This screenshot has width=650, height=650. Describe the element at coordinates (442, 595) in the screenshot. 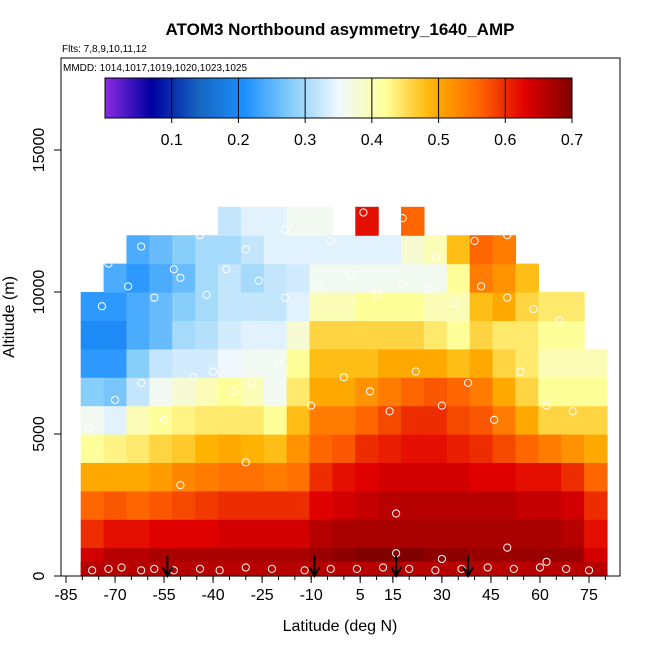

I see `x-tick-label: 30` at that location.